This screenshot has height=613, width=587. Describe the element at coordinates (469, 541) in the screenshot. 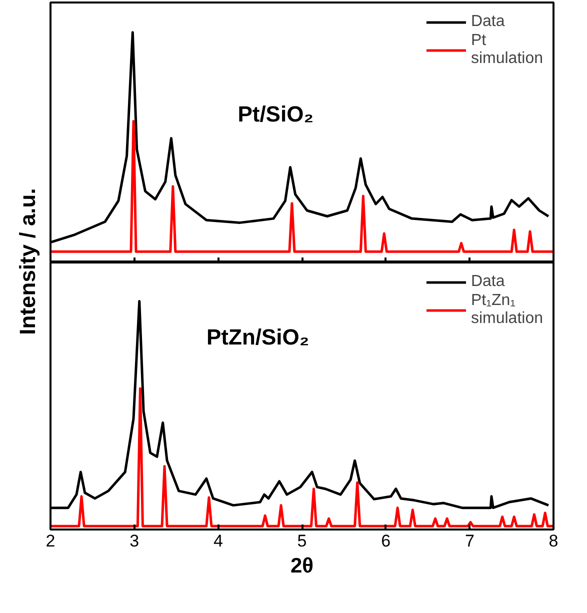

I see `x-tick-label: 7` at that location.